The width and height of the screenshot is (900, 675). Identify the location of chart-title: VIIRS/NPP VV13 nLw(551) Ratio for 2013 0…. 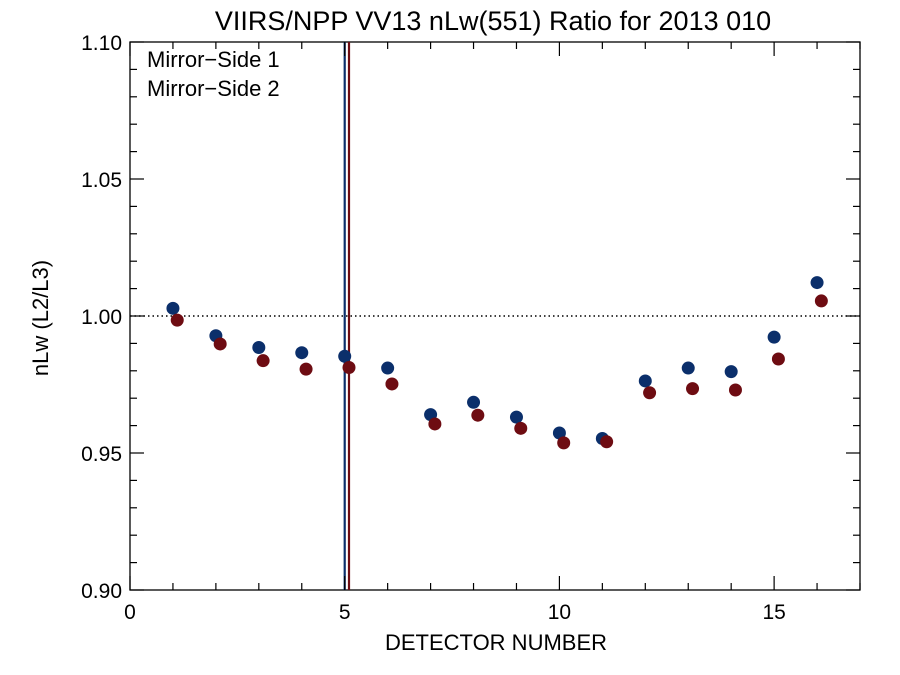
(493, 21).